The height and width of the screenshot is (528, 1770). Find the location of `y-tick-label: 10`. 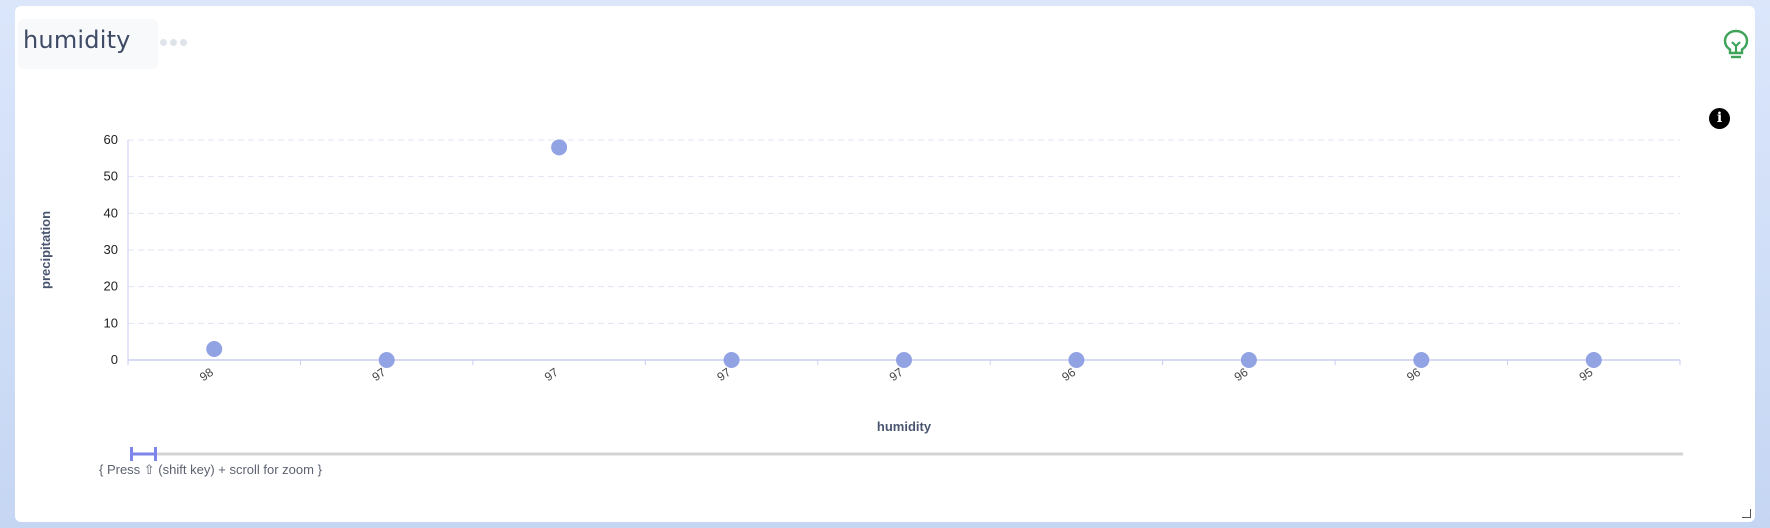

y-tick-label: 10 is located at coordinates (111, 322).